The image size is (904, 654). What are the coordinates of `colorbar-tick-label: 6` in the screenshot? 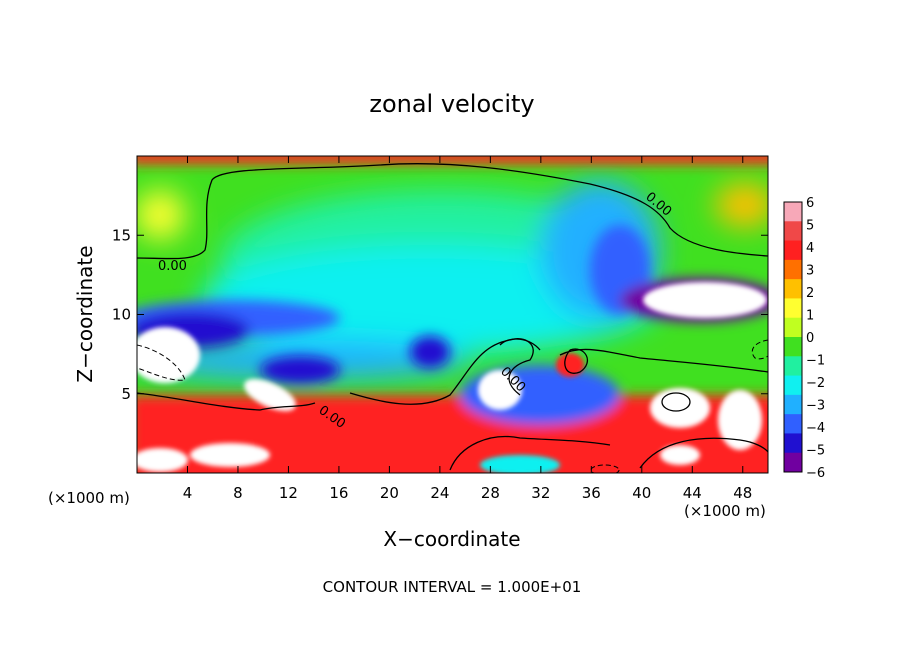 It's located at (810, 203).